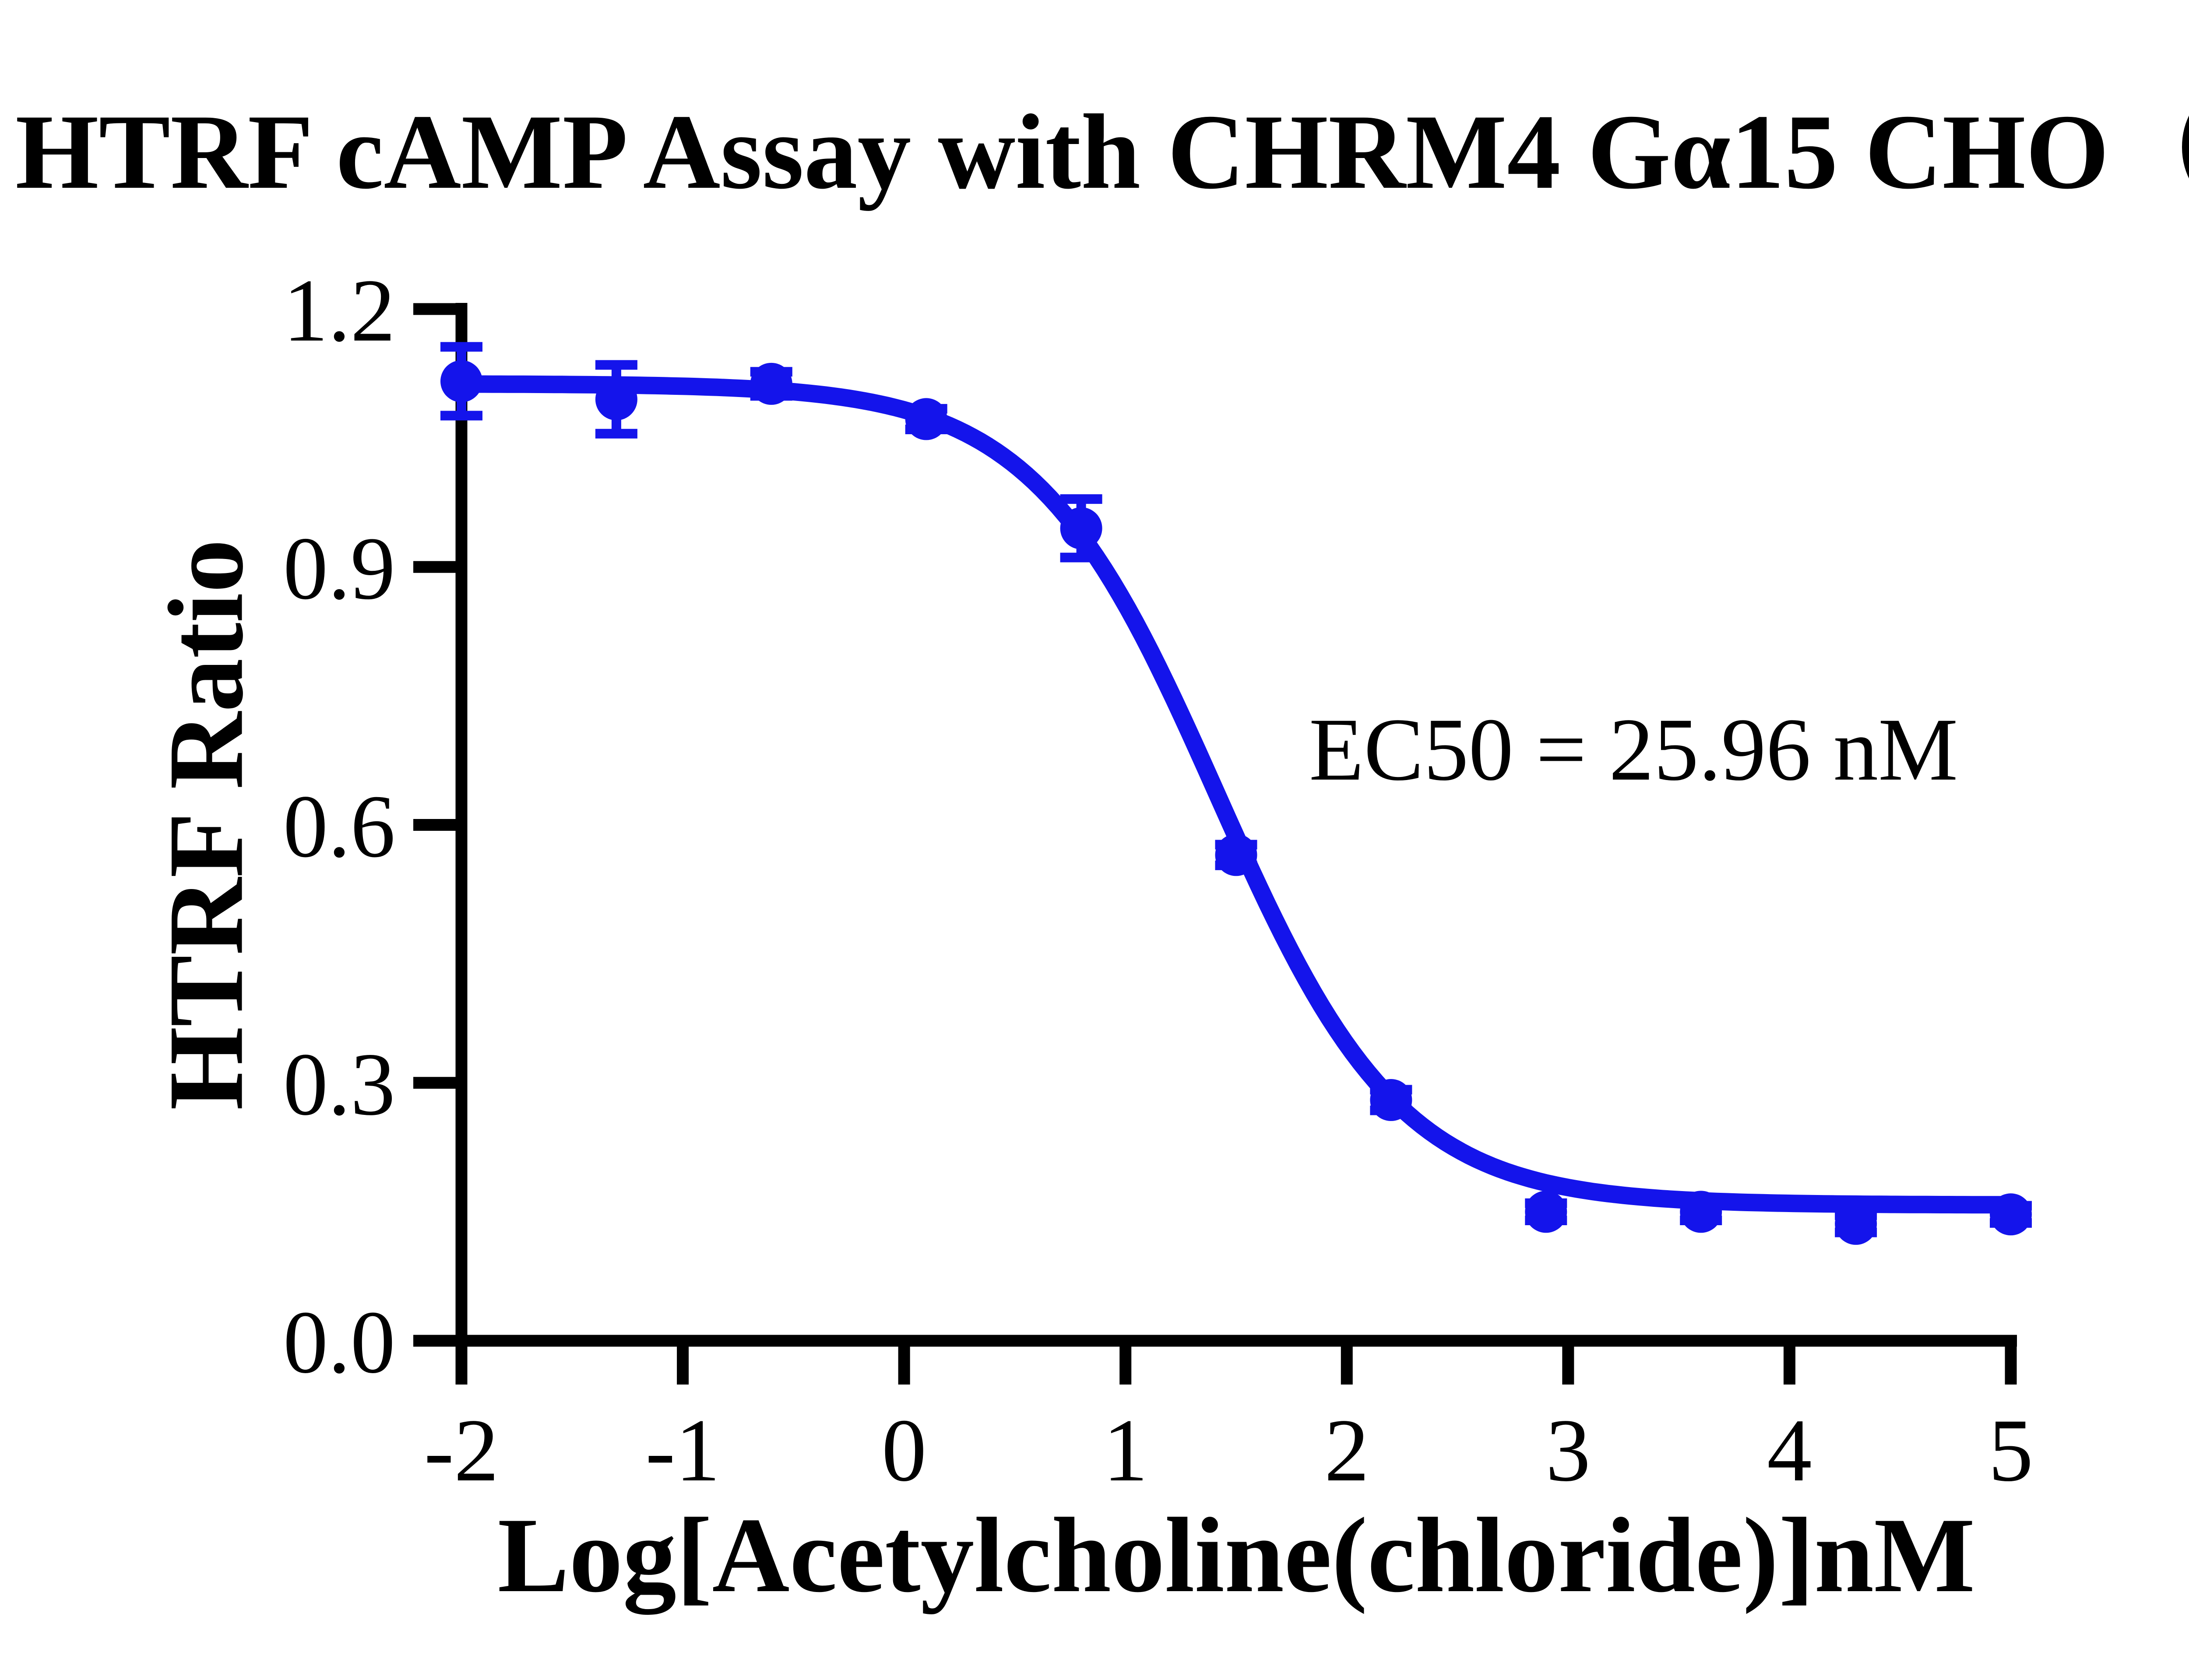 The height and width of the screenshot is (1680, 2189). I want to click on x-tick-label: 2, so click(1347, 1450).